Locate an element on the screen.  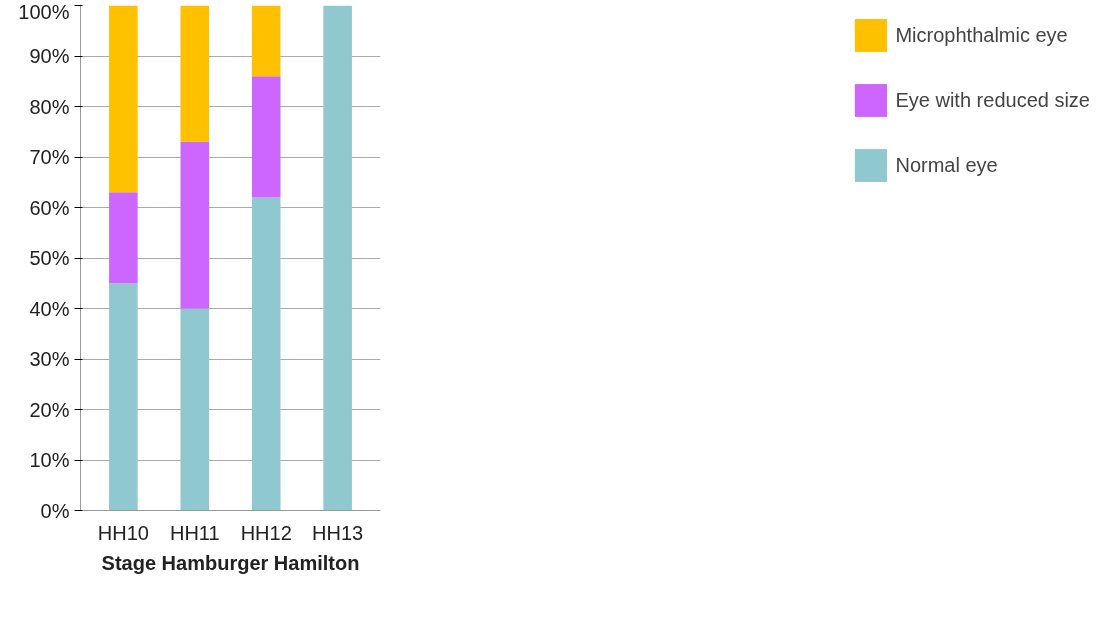
x-tick-label: HH13 is located at coordinates (338, 532).